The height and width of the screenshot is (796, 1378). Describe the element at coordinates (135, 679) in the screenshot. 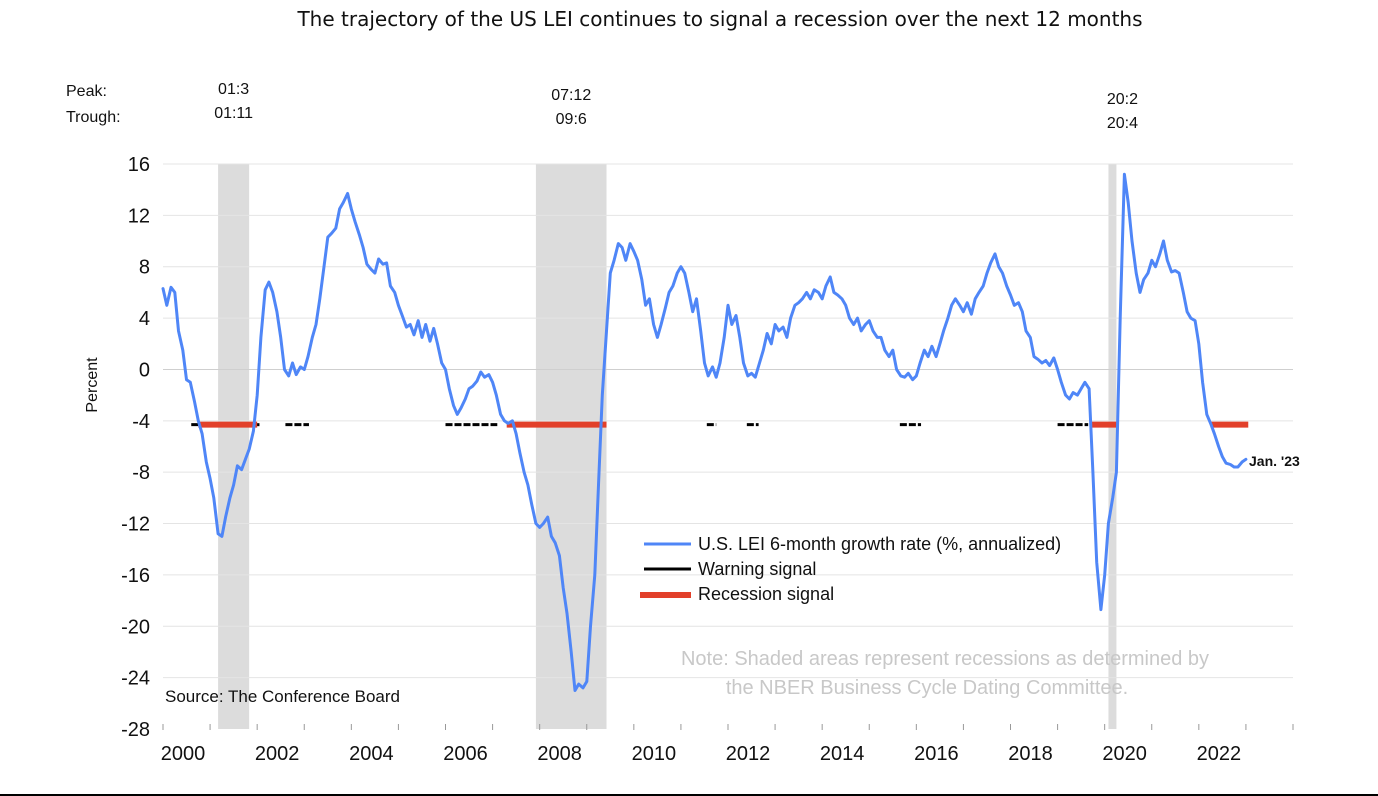

I see `y-tick-label-10: -24` at that location.